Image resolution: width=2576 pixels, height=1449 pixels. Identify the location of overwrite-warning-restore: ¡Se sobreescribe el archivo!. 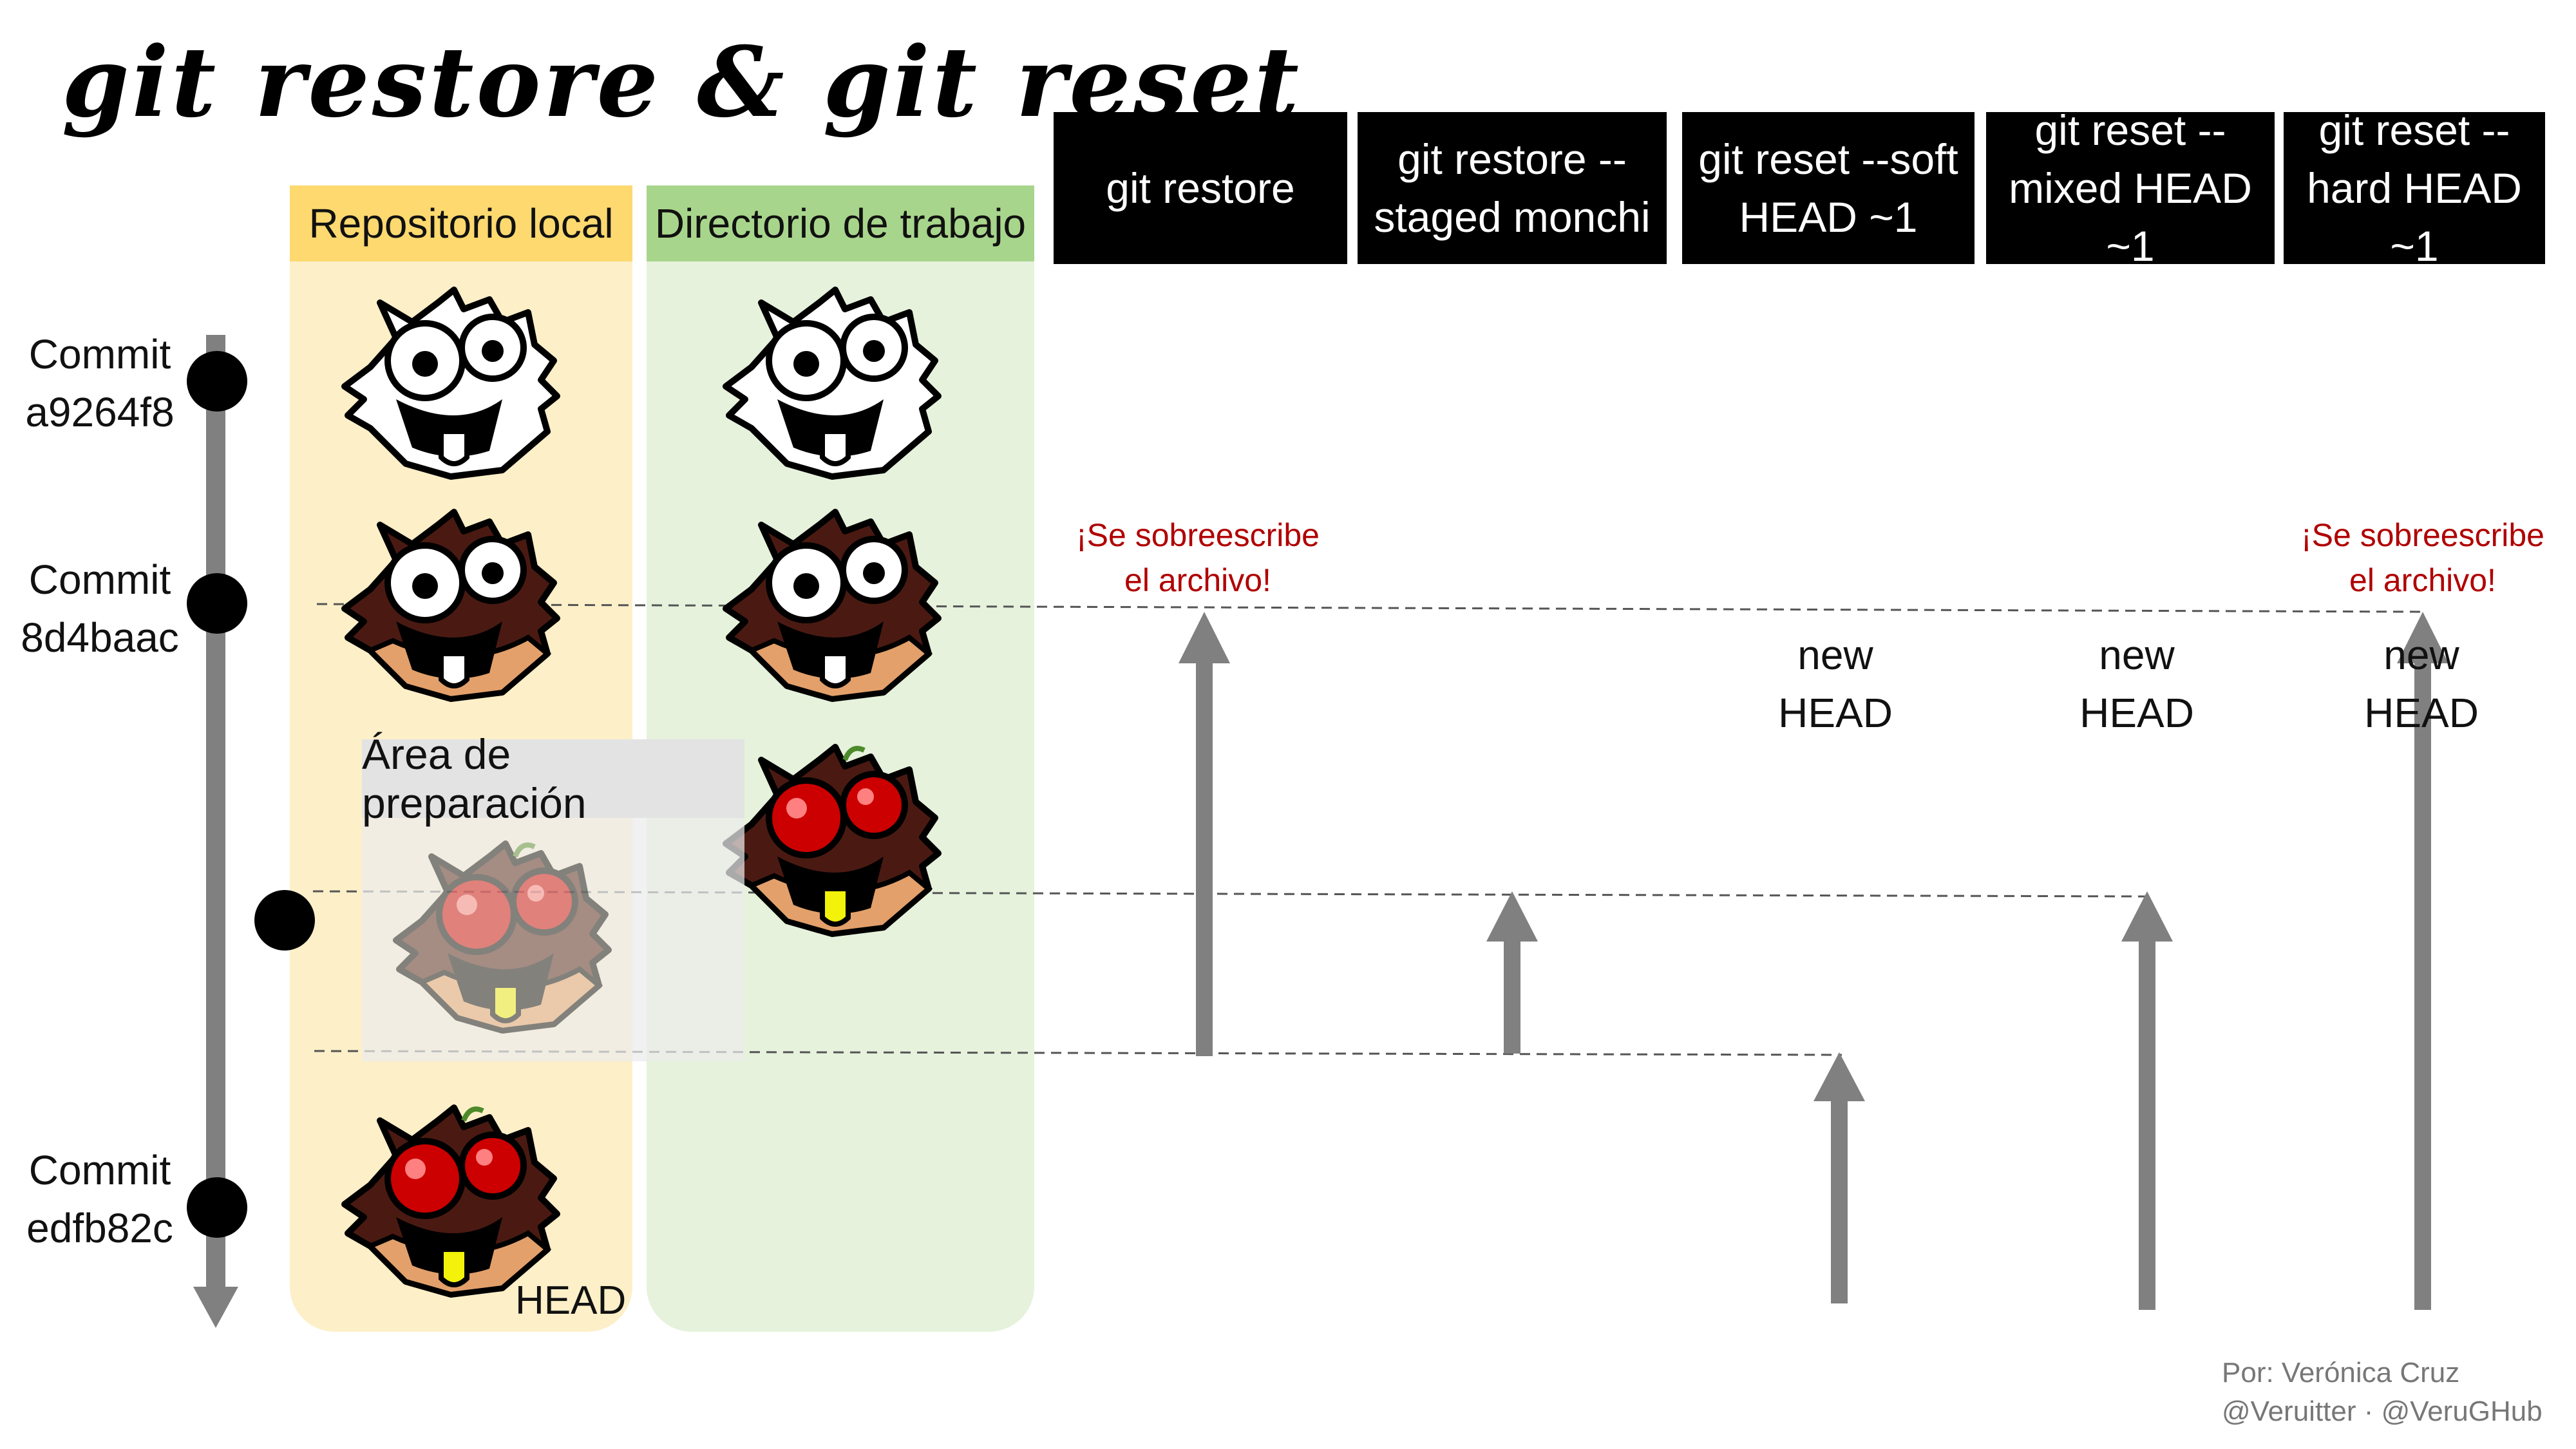
(1198, 558).